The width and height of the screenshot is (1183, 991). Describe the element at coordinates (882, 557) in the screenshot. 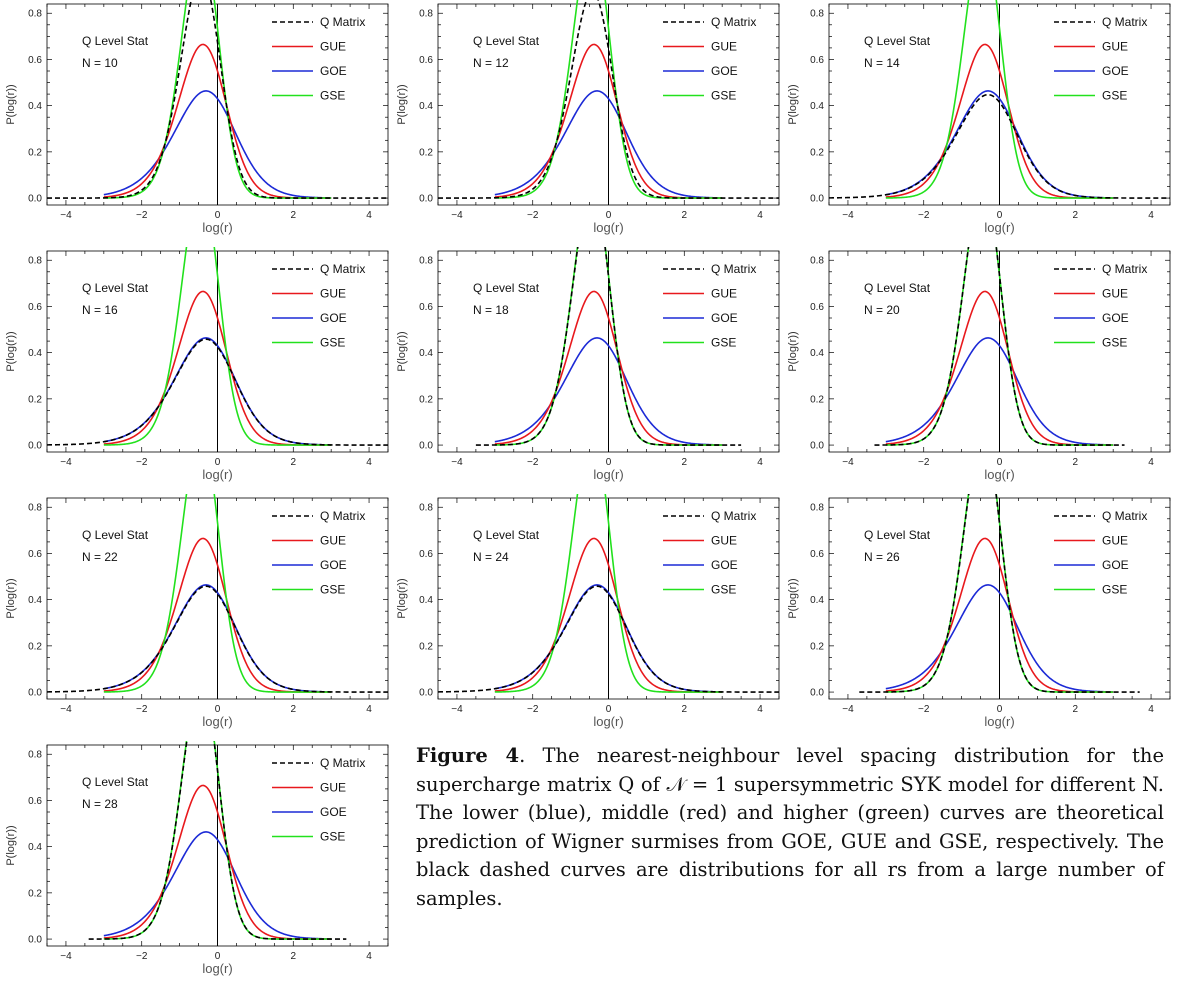

I see `panel-annotation-n: N = 26` at that location.